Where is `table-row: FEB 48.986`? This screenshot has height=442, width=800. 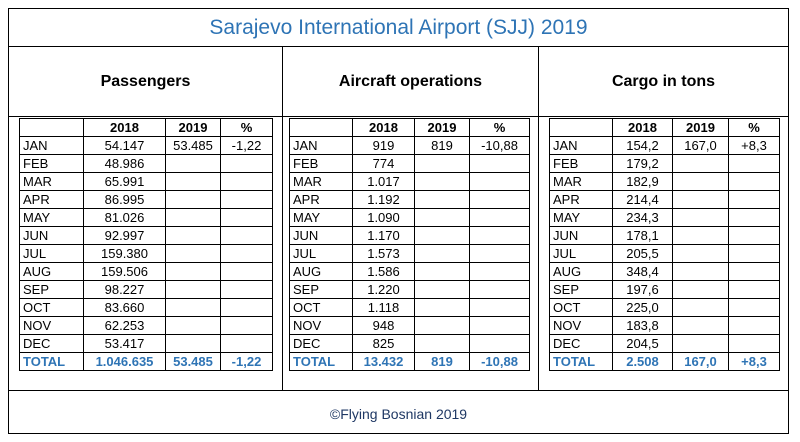 table-row: FEB 48.986 is located at coordinates (146, 163).